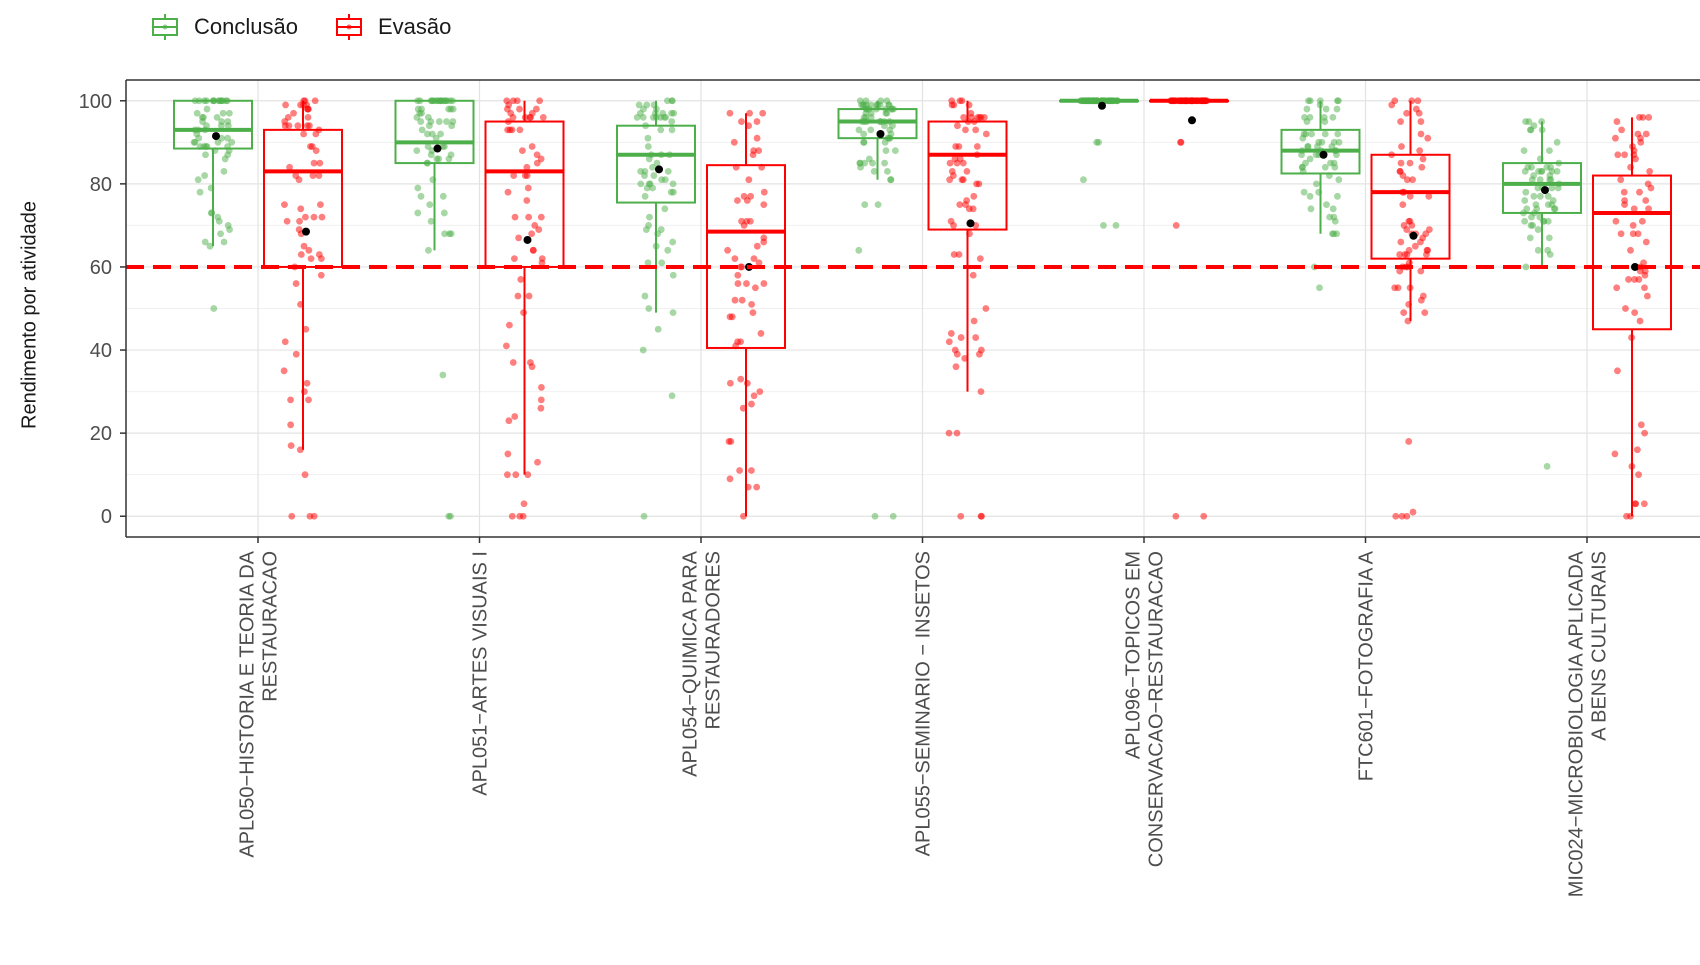 The height and width of the screenshot is (965, 1700). I want to click on box, so click(524, 194).